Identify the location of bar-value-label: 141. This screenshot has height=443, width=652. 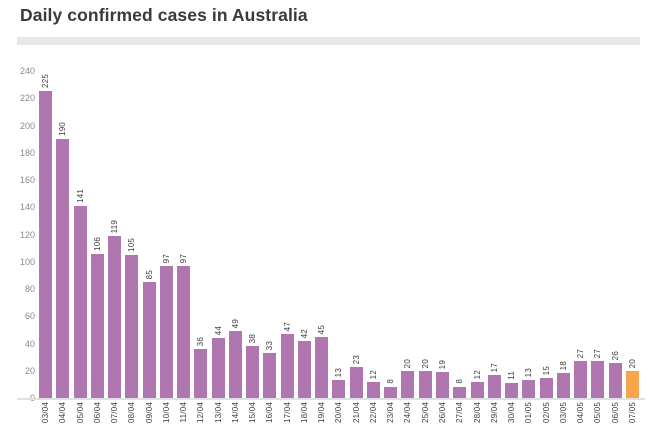
(80, 196).